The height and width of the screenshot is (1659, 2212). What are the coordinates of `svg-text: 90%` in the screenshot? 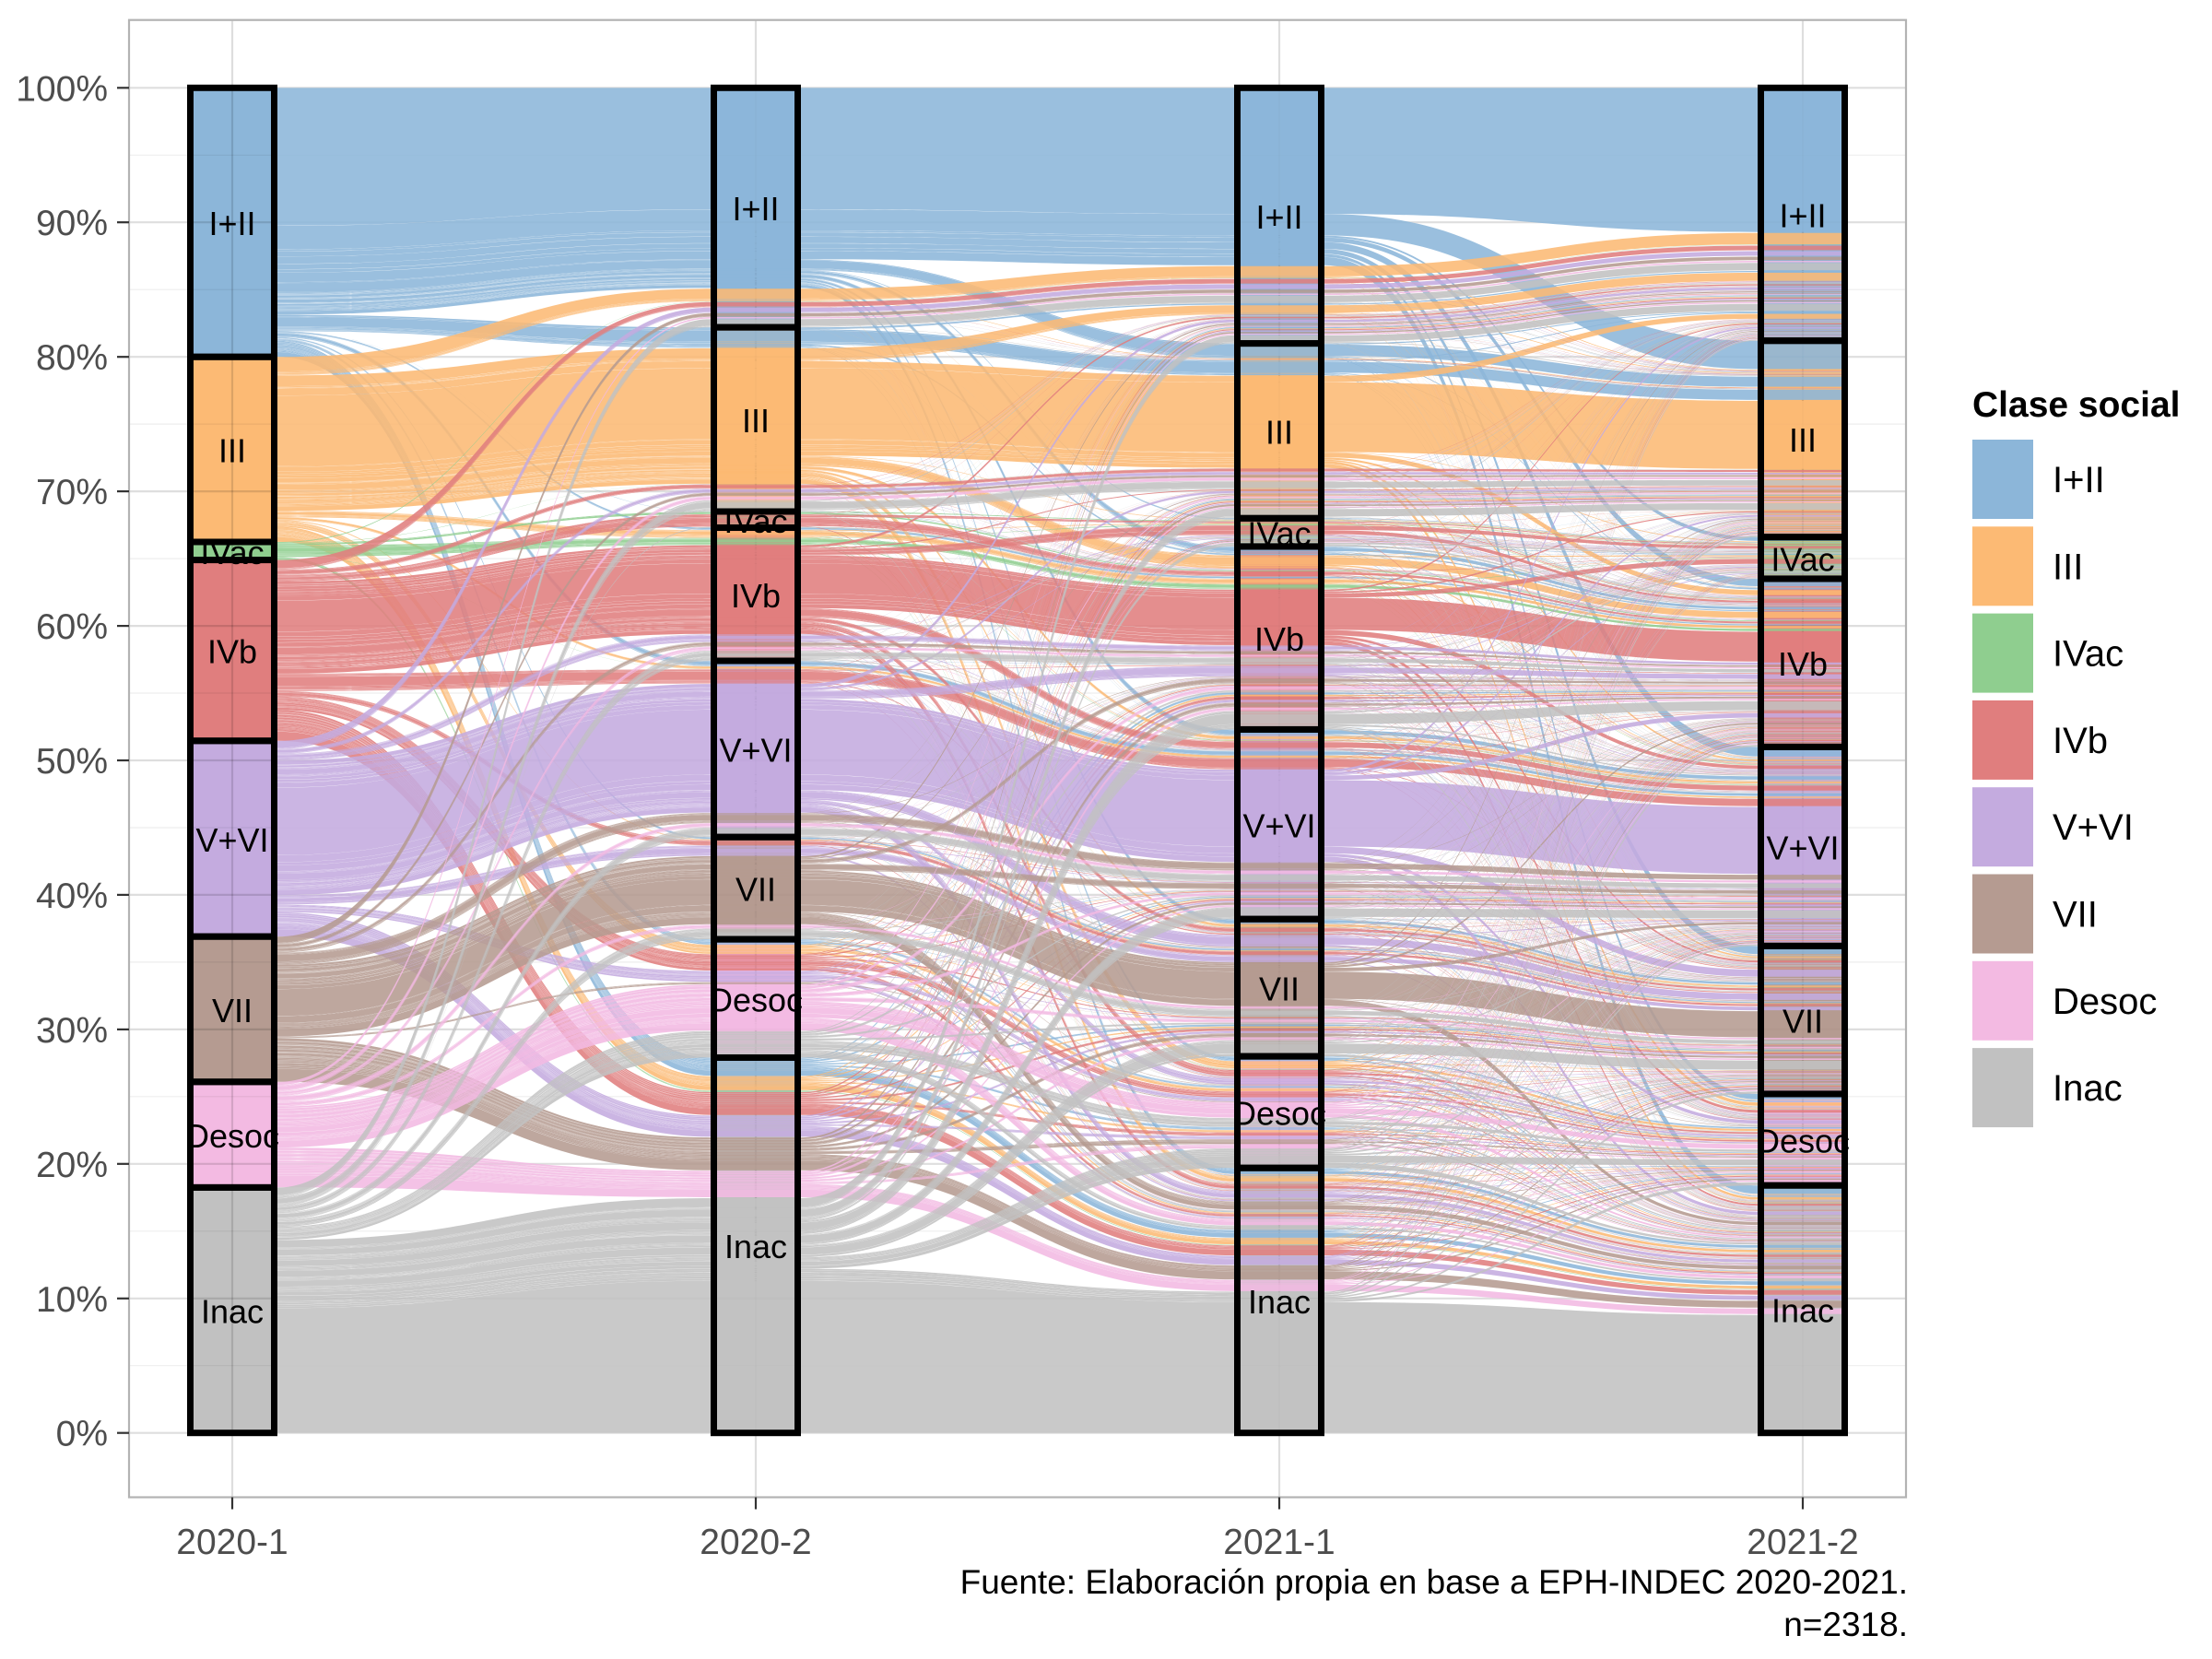 It's located at (72, 223).